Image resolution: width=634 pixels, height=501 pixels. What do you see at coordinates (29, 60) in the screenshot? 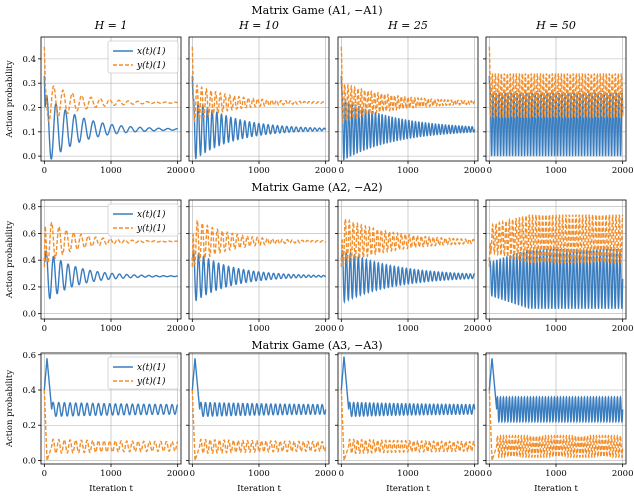
I see `y-tick-label-r1-4: 0.4` at bounding box center [29, 60].